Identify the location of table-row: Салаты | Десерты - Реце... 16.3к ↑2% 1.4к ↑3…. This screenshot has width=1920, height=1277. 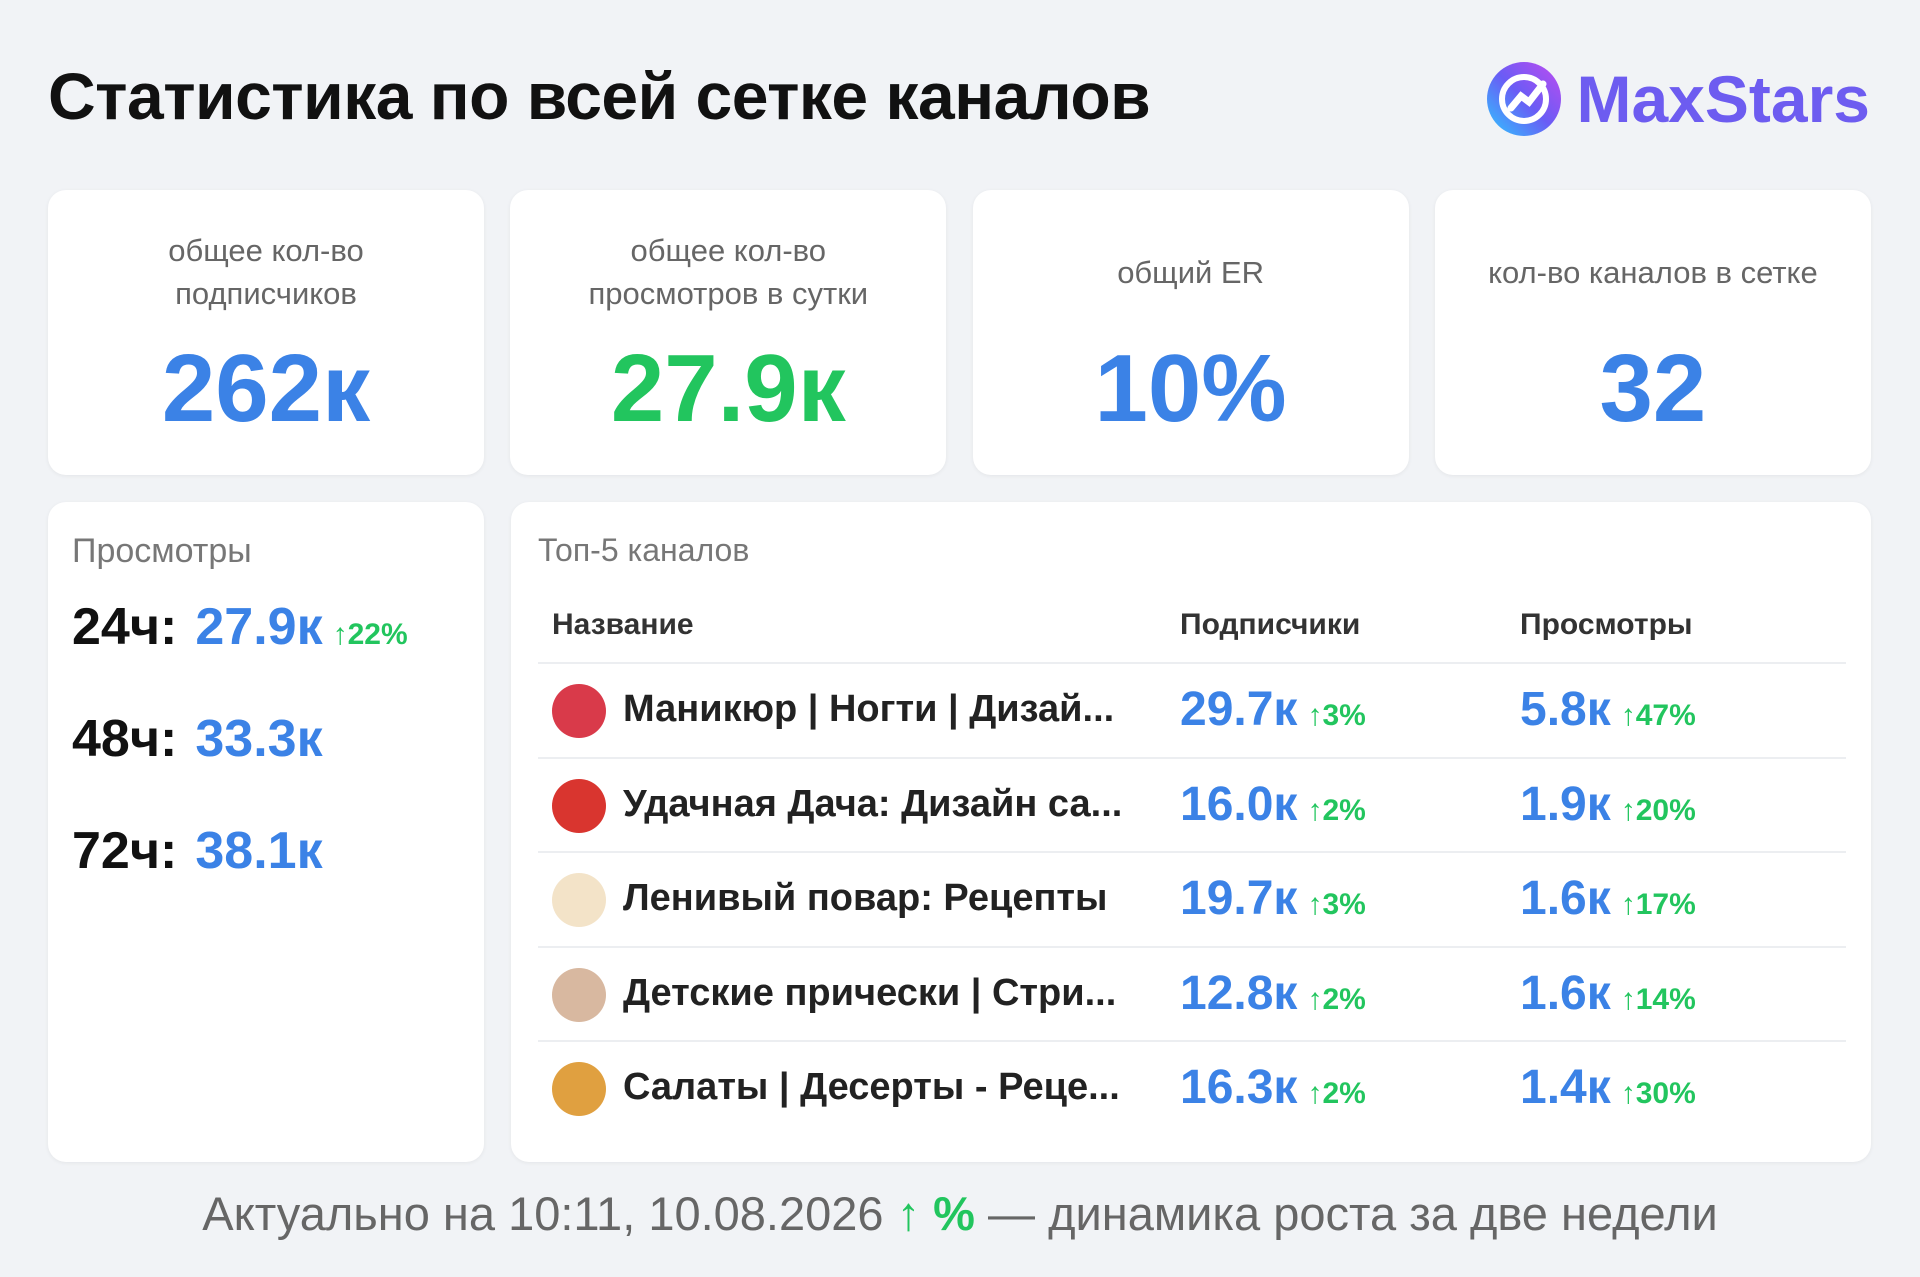
(1192, 1087).